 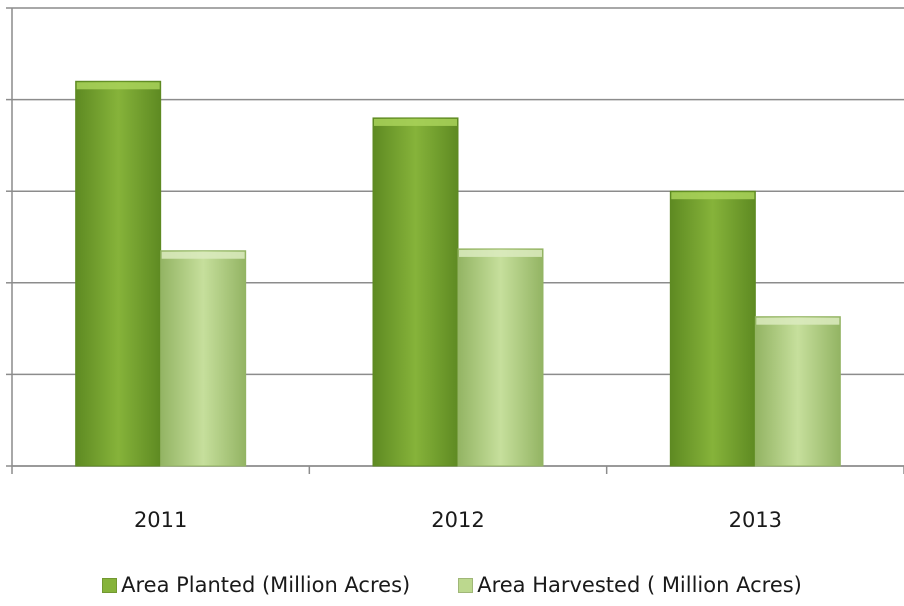 I want to click on bar-planted-2013, so click(x=712, y=328).